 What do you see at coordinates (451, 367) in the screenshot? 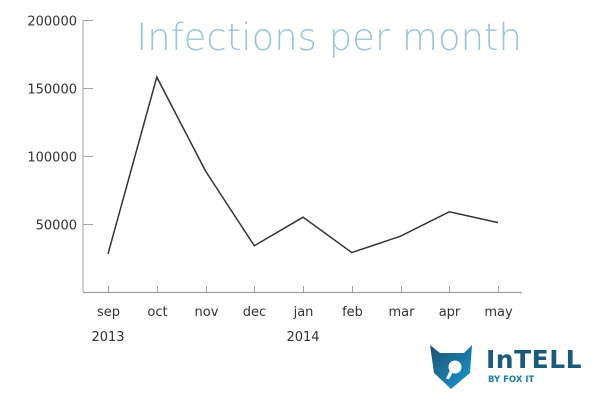
I see `fox-shield-icon` at bounding box center [451, 367].